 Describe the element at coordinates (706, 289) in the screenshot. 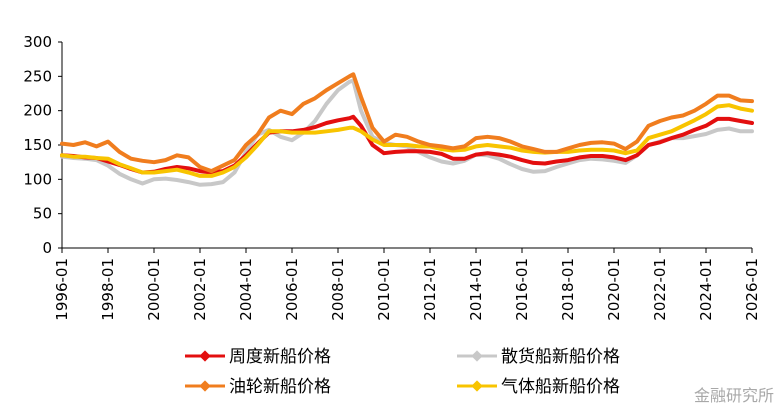

I see `x-tick-label: 2024-01` at that location.